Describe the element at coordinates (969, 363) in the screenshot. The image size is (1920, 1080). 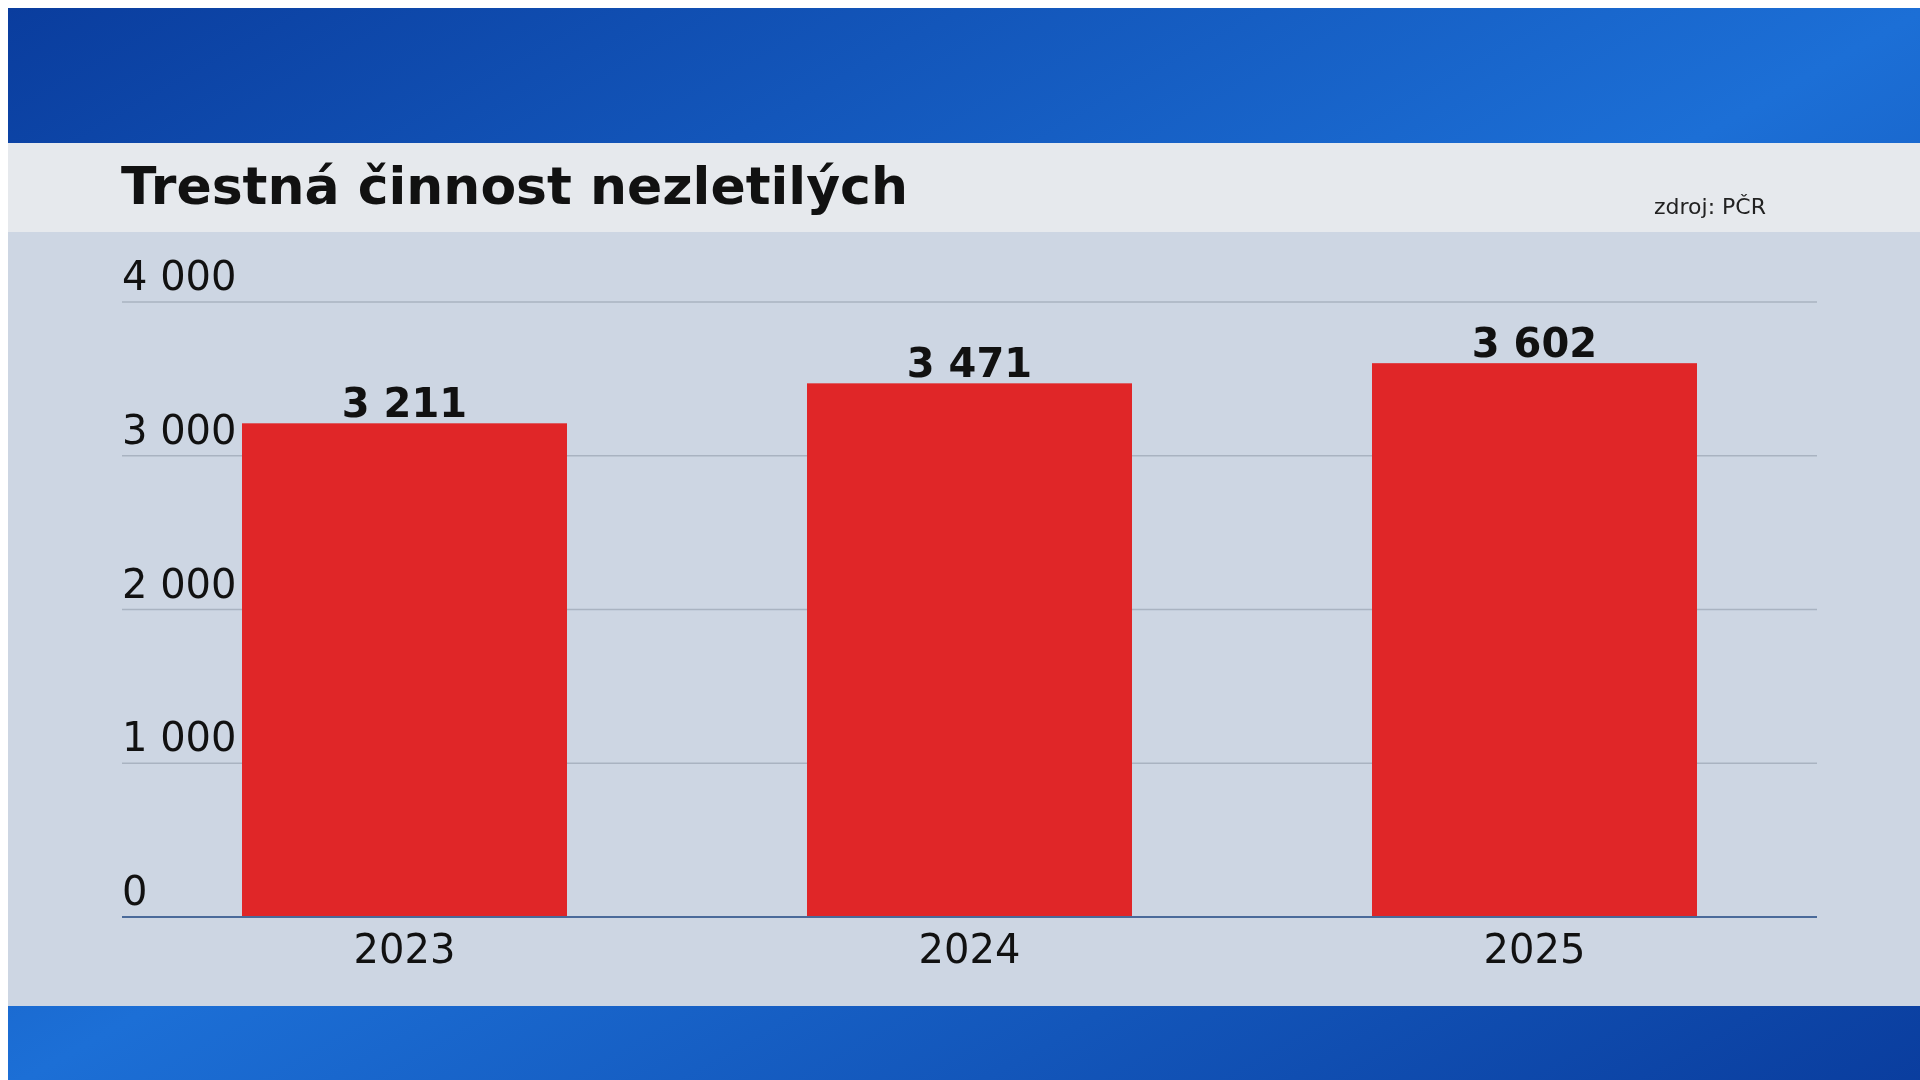
I see `data-label: 3 471` at that location.